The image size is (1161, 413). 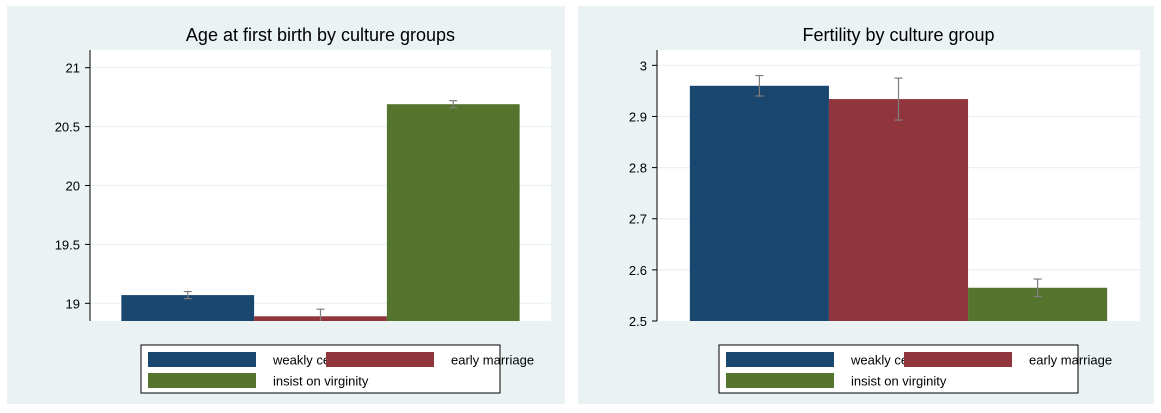 I want to click on chart-title: Fertility by culture group, so click(x=898, y=35).